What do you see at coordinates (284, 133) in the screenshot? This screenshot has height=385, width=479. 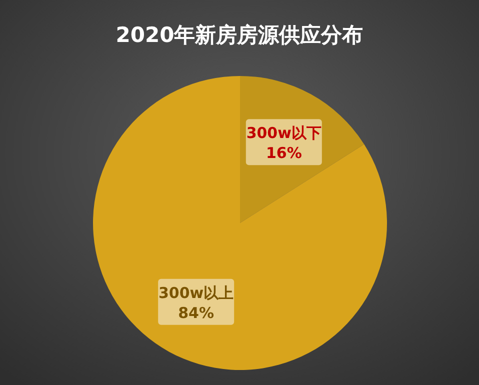 I see `slice-label: 300w以下` at bounding box center [284, 133].